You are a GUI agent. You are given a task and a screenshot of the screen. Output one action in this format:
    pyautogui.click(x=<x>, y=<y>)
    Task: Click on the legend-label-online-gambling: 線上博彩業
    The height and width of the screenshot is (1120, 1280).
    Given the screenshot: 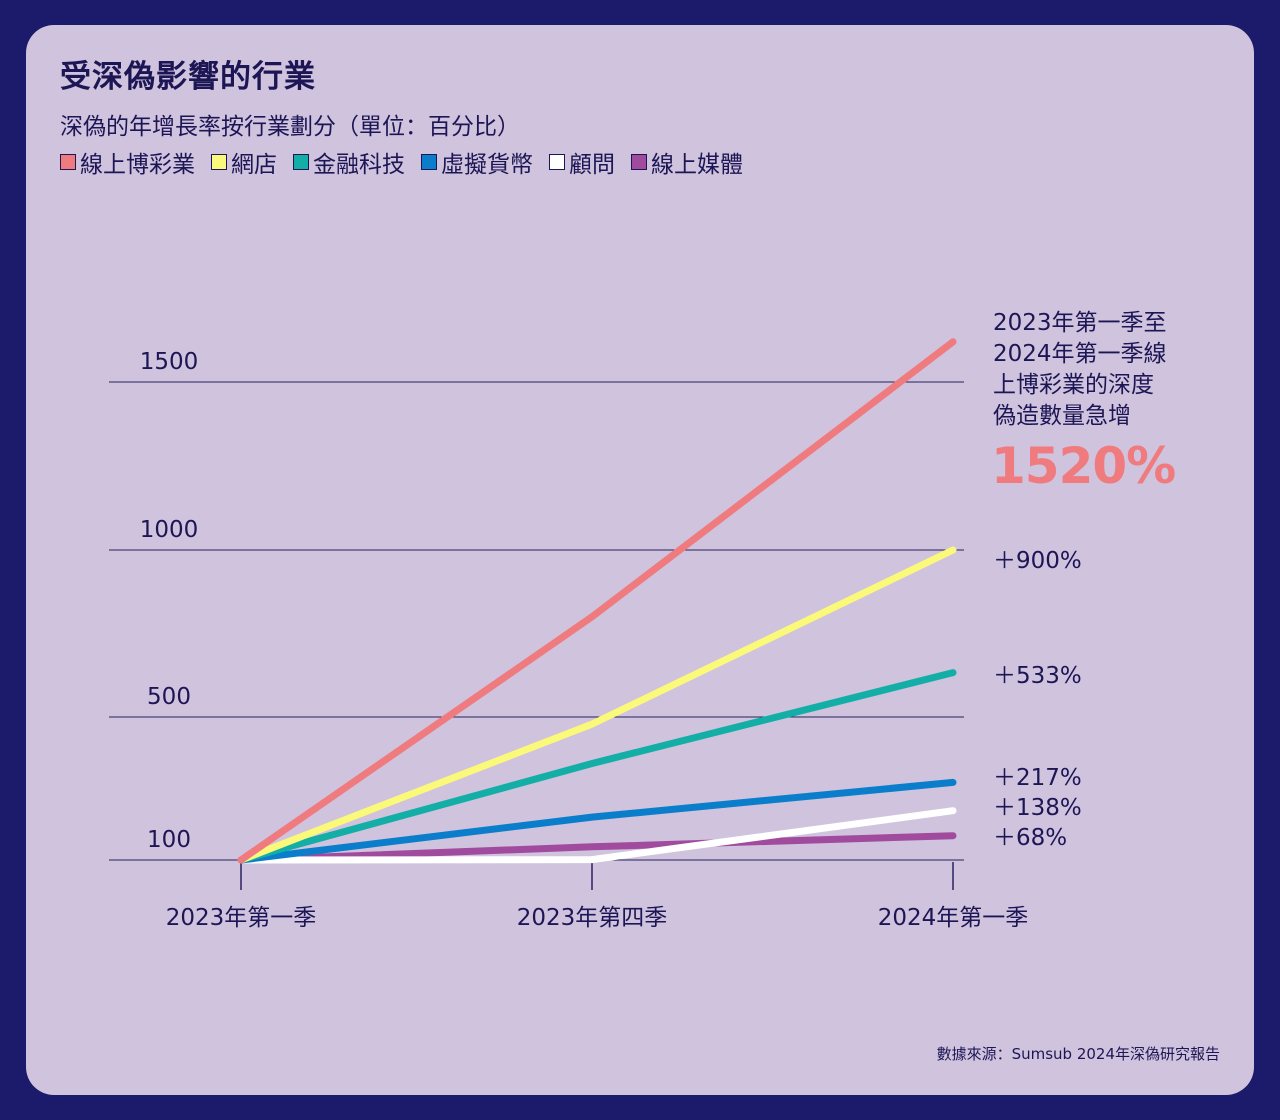 What is the action you would take?
    pyautogui.click(x=137, y=165)
    